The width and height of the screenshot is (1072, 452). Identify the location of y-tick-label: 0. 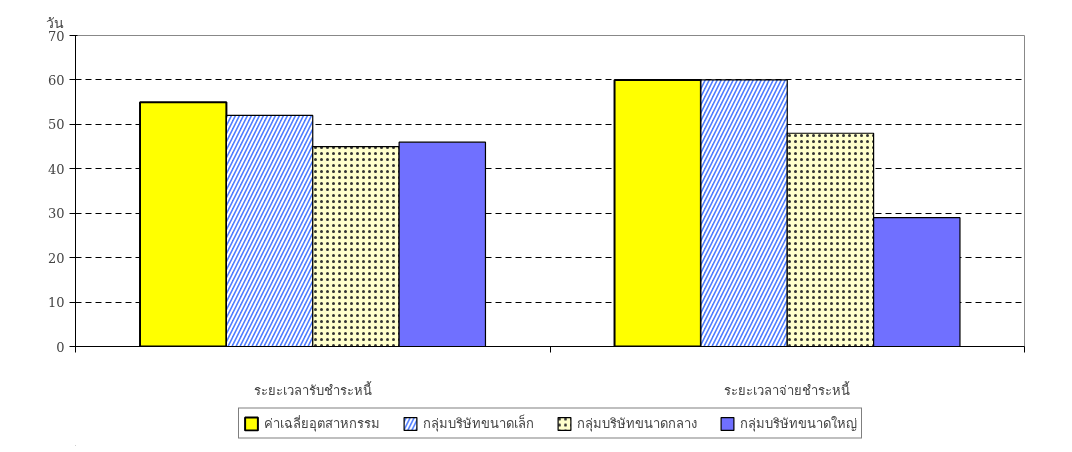
(60, 347).